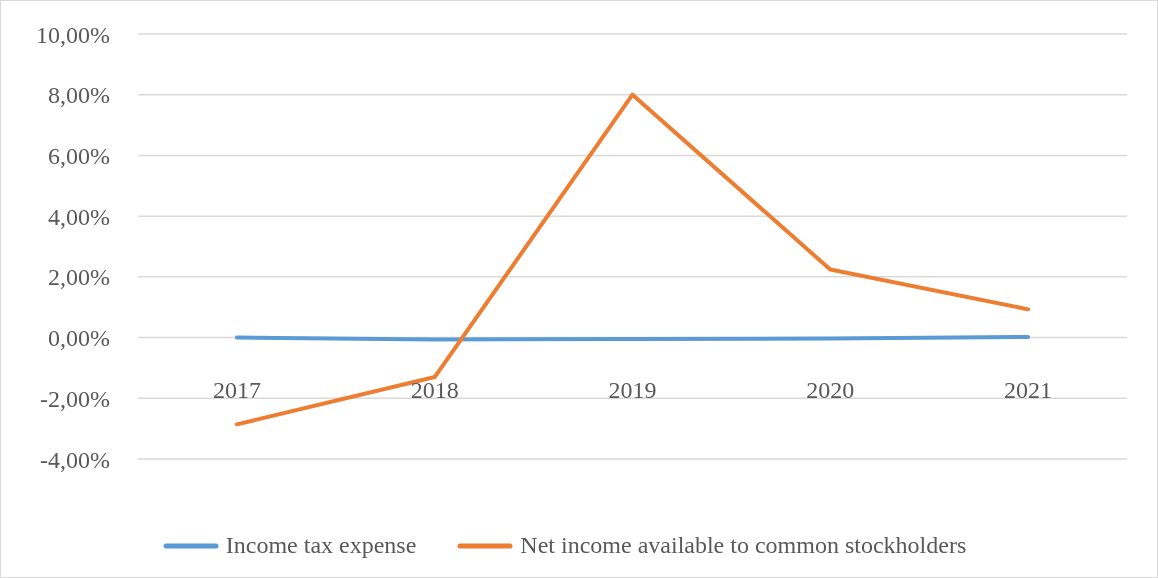 The image size is (1158, 578). Describe the element at coordinates (321, 545) in the screenshot. I see `legend-label: Income tax expense` at that location.